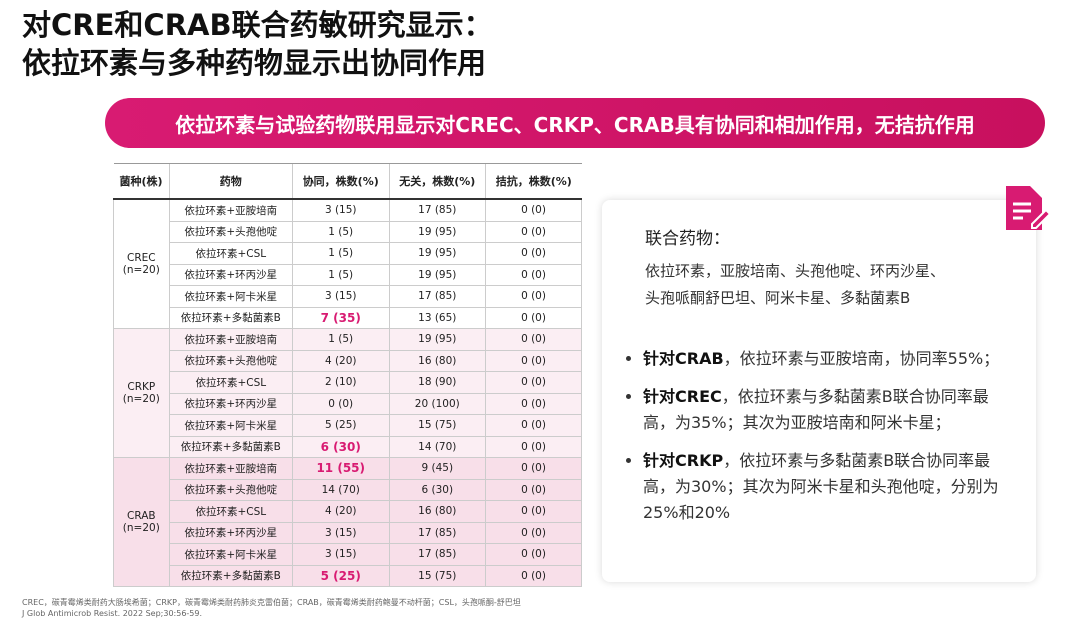  I want to click on table-row: CRAB (n=20) 依拉环素+亚胺培南 11 (55) 9 (45) 0 (0), so click(347, 522).